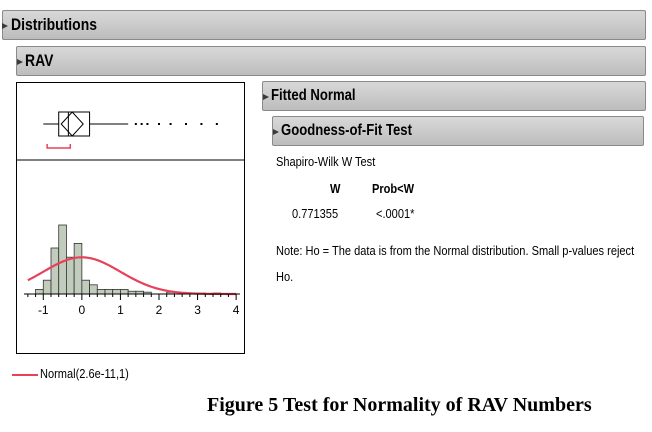  What do you see at coordinates (313, 95) in the screenshot?
I see `fitted-normal-title: Fitted Normal` at bounding box center [313, 95].